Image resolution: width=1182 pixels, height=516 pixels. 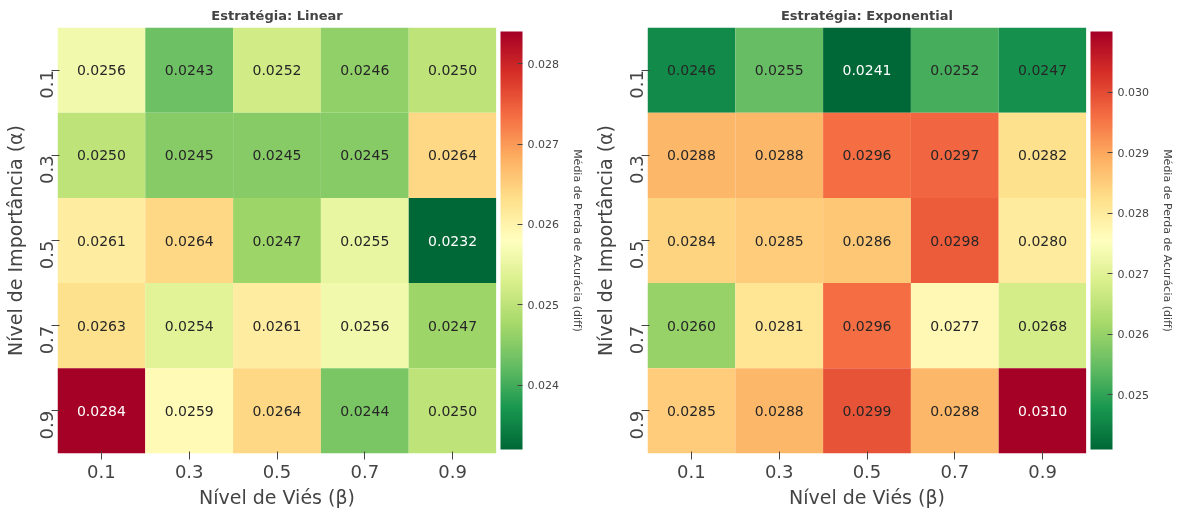 What do you see at coordinates (1043, 240) in the screenshot?
I see `data-label: 0.0280` at bounding box center [1043, 240].